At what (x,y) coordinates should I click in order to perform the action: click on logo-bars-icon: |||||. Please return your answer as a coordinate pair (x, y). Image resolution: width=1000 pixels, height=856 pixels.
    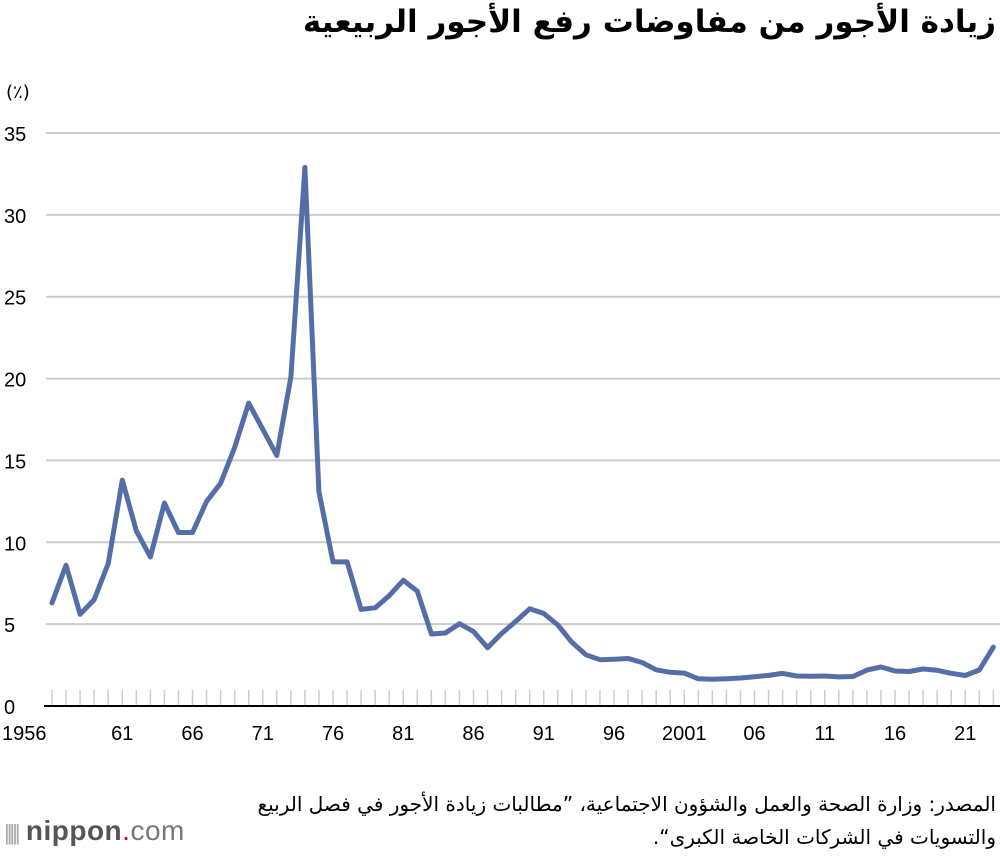
    Looking at the image, I should click on (12, 832).